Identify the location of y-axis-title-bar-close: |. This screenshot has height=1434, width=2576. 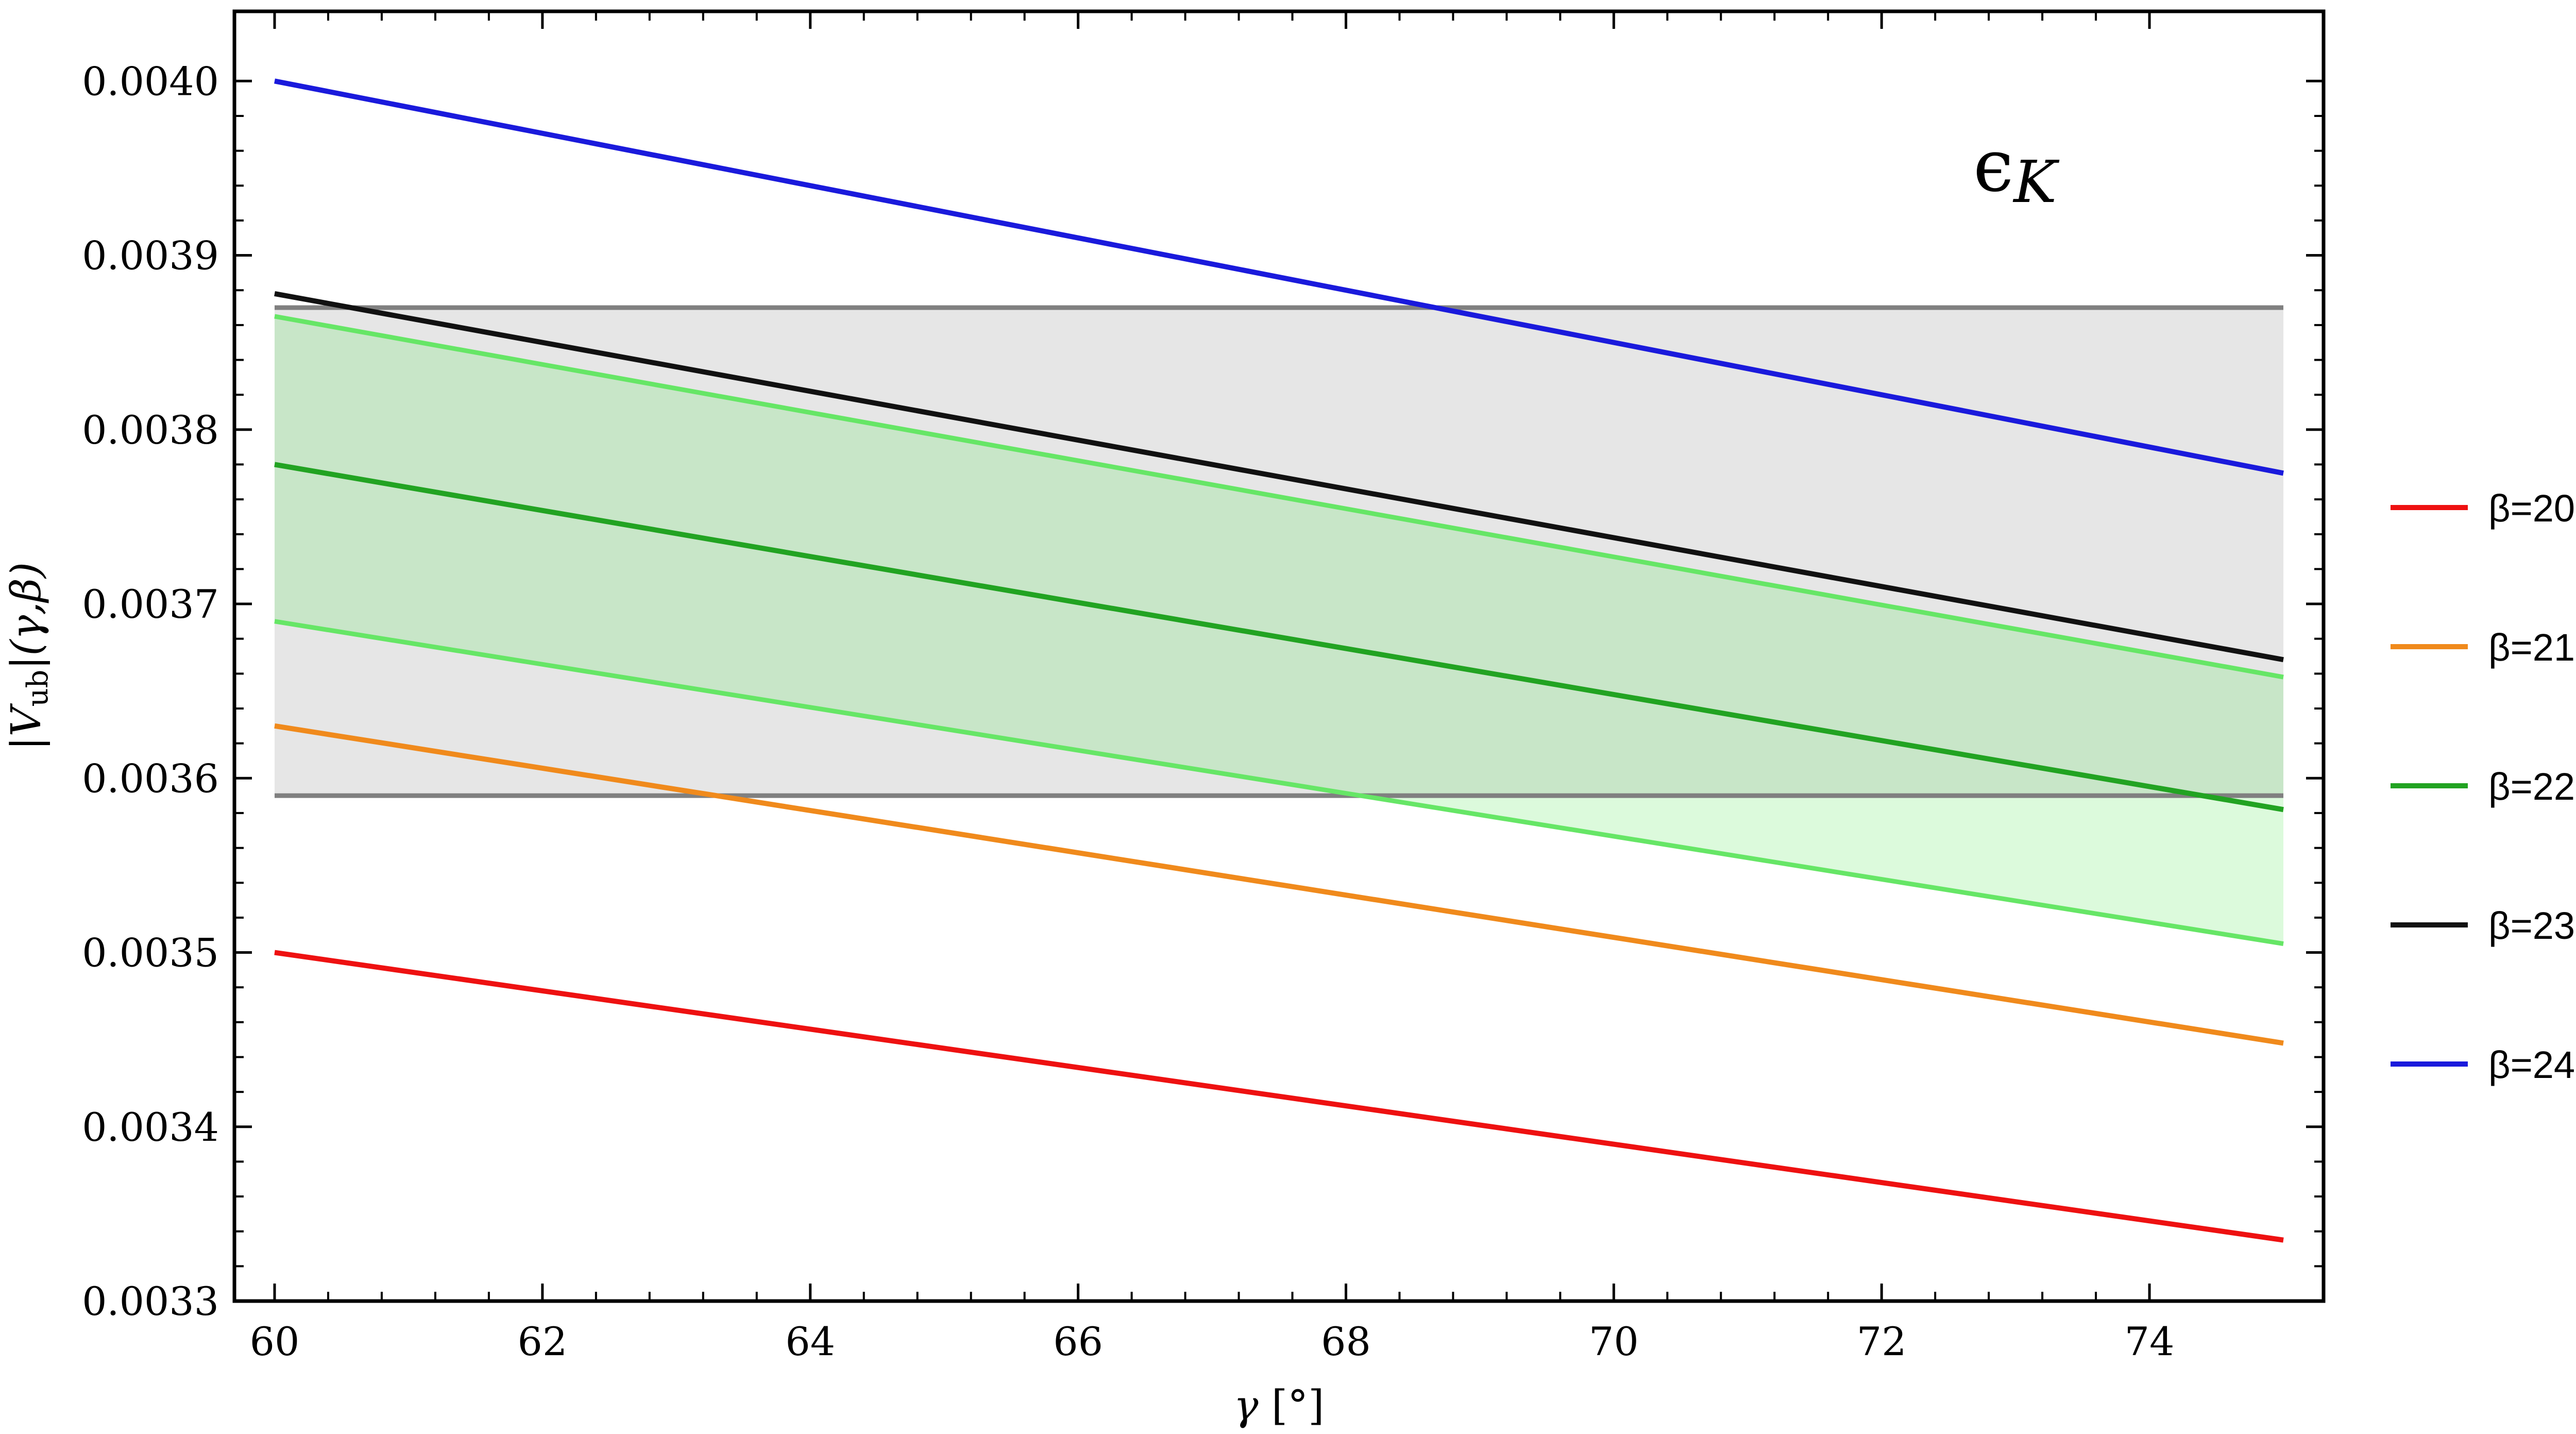
(26, 663).